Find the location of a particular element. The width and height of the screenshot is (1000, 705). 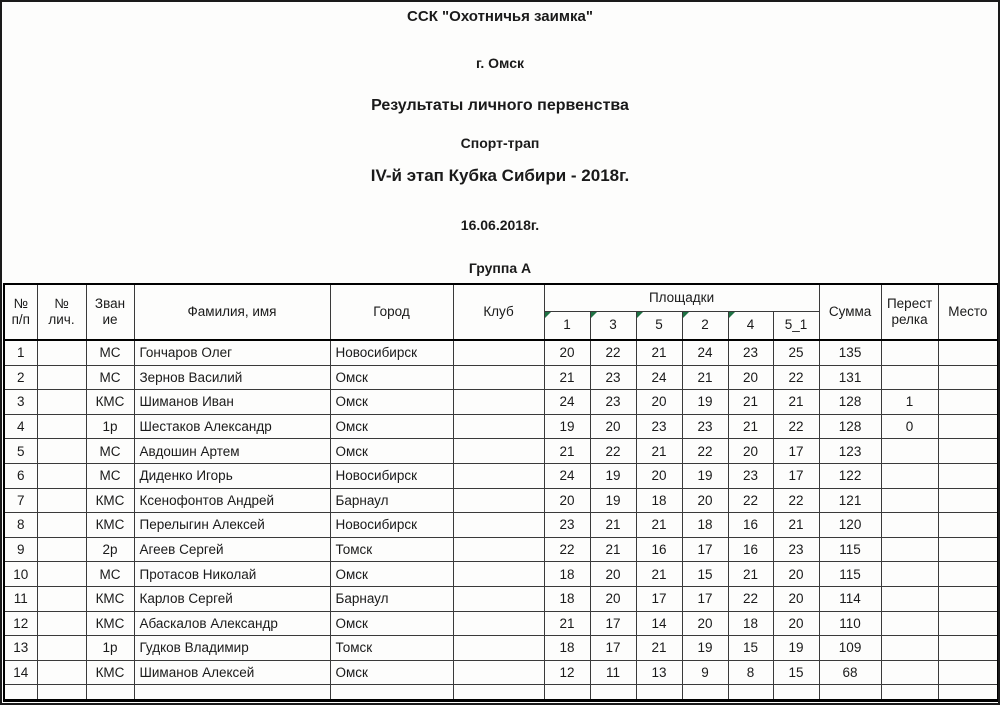

cell-name: Гудков Владимир is located at coordinates (232, 648).